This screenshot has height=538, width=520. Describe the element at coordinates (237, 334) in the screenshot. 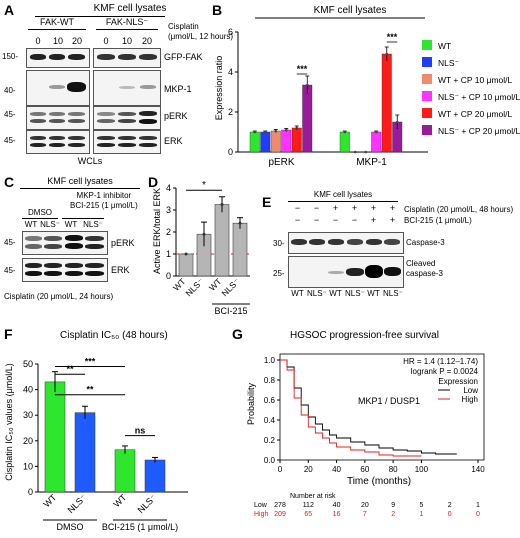

I see `panel-g-letter: G` at that location.